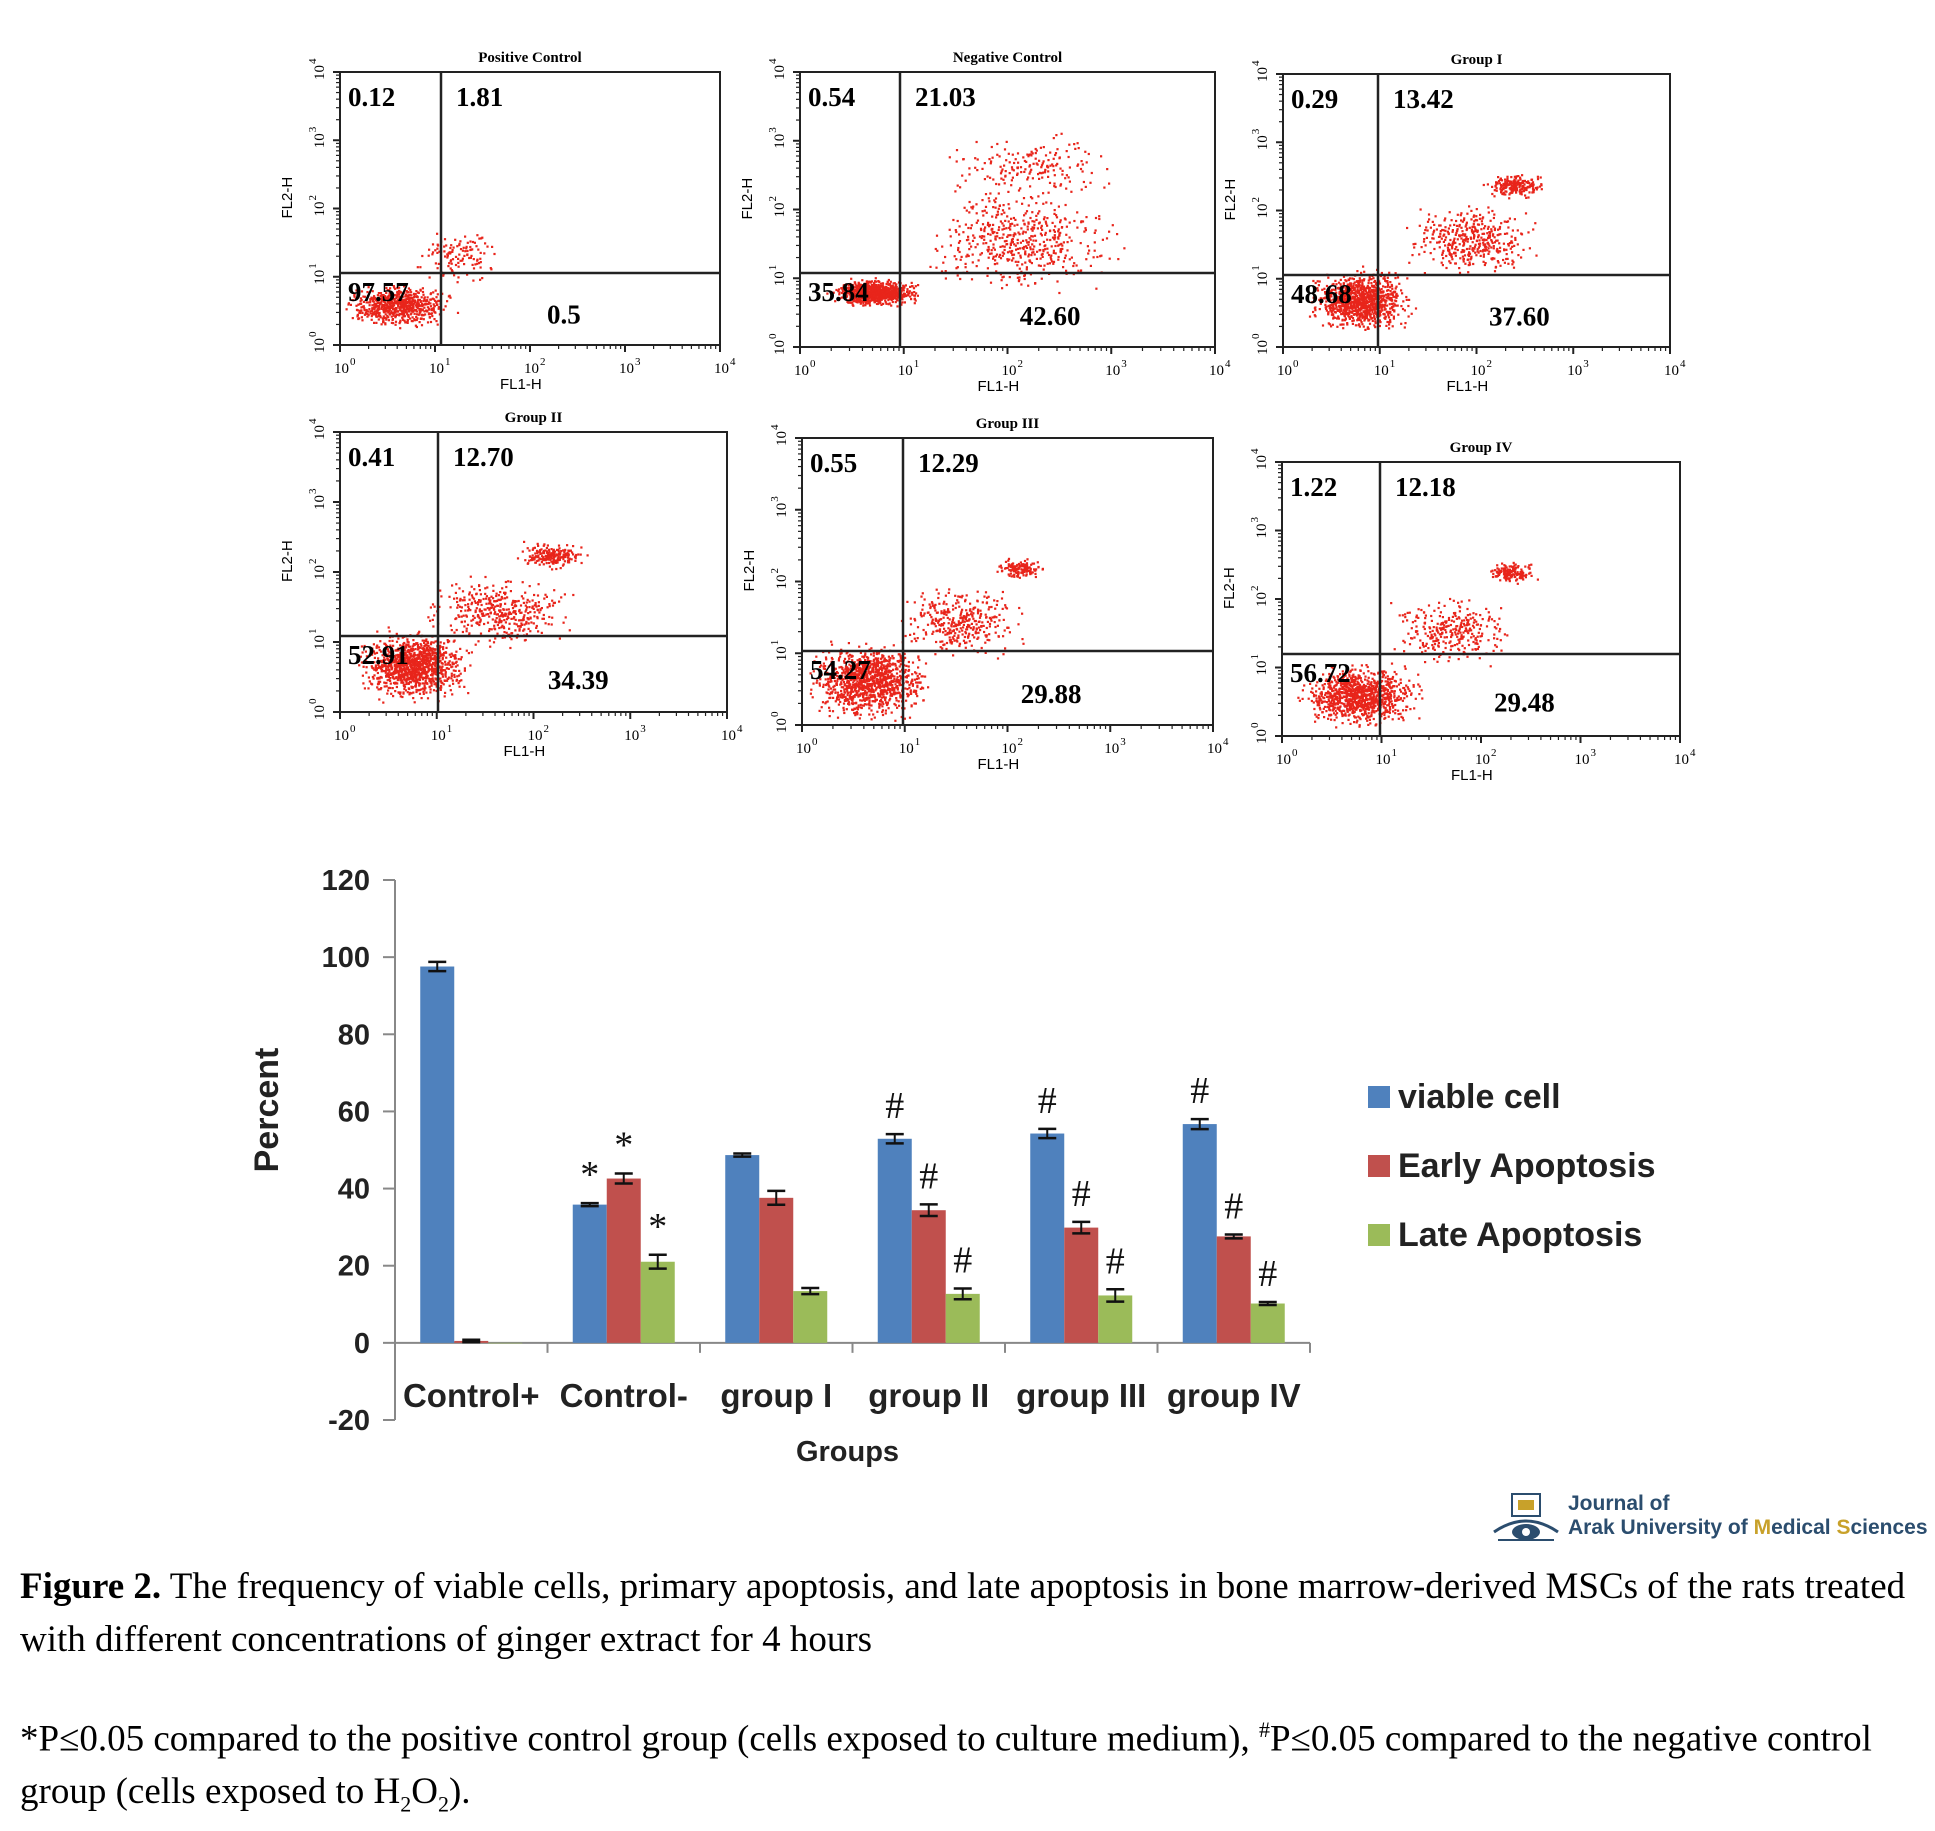 Image resolution: width=1935 pixels, height=1831 pixels. What do you see at coordinates (354, 1035) in the screenshot?
I see `y-tick-label: 80` at bounding box center [354, 1035].